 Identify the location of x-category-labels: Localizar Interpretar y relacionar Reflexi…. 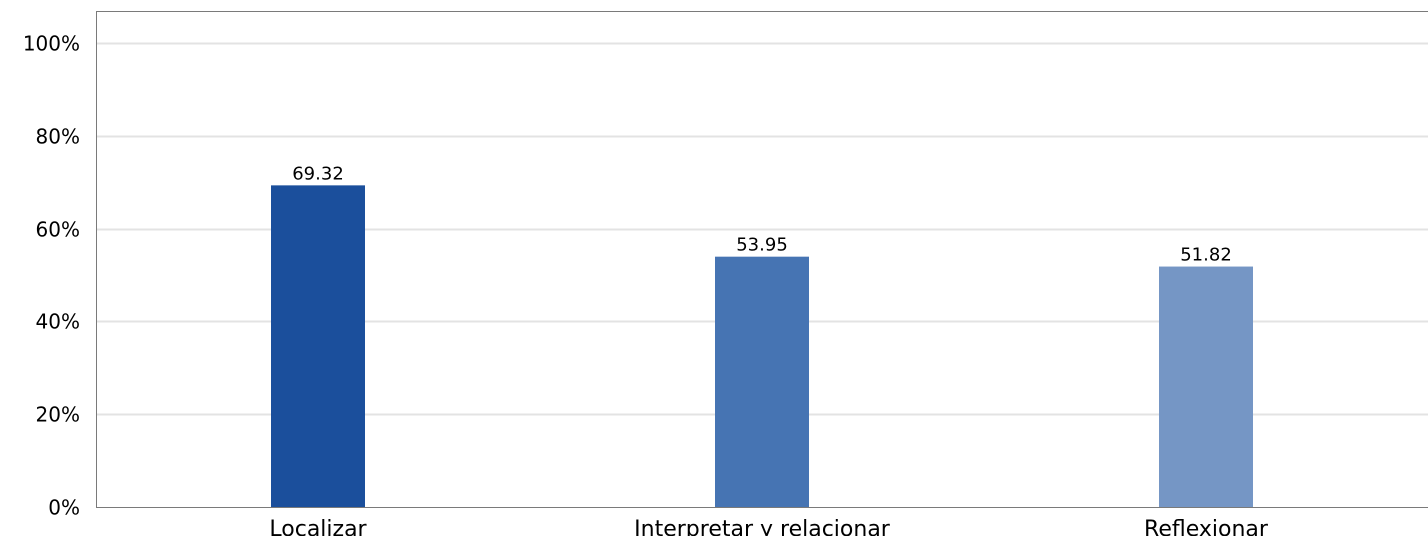
(769, 526).